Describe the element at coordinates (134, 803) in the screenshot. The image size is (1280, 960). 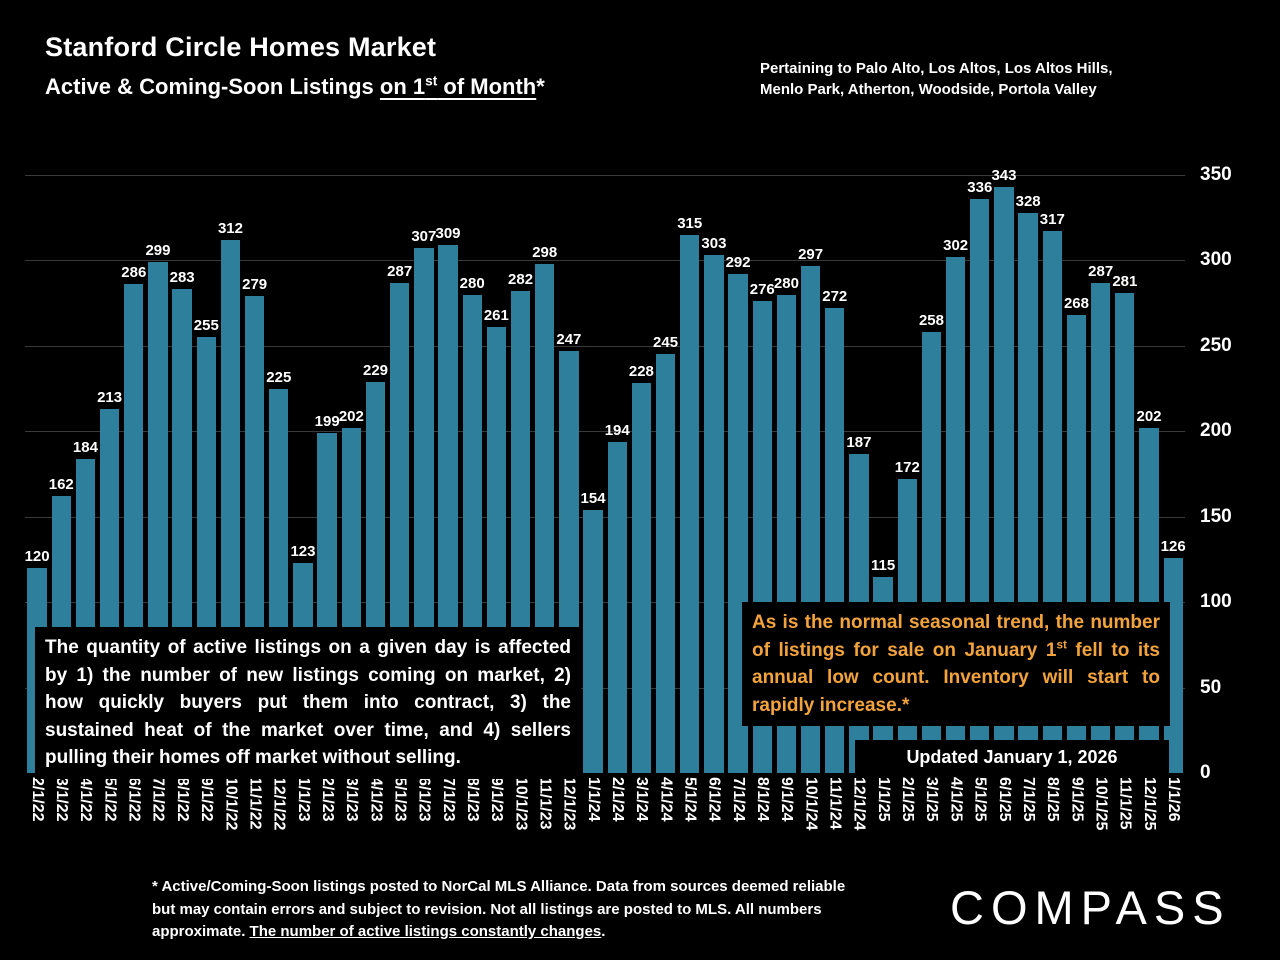
I see `x-slot: 6/1/22` at that location.